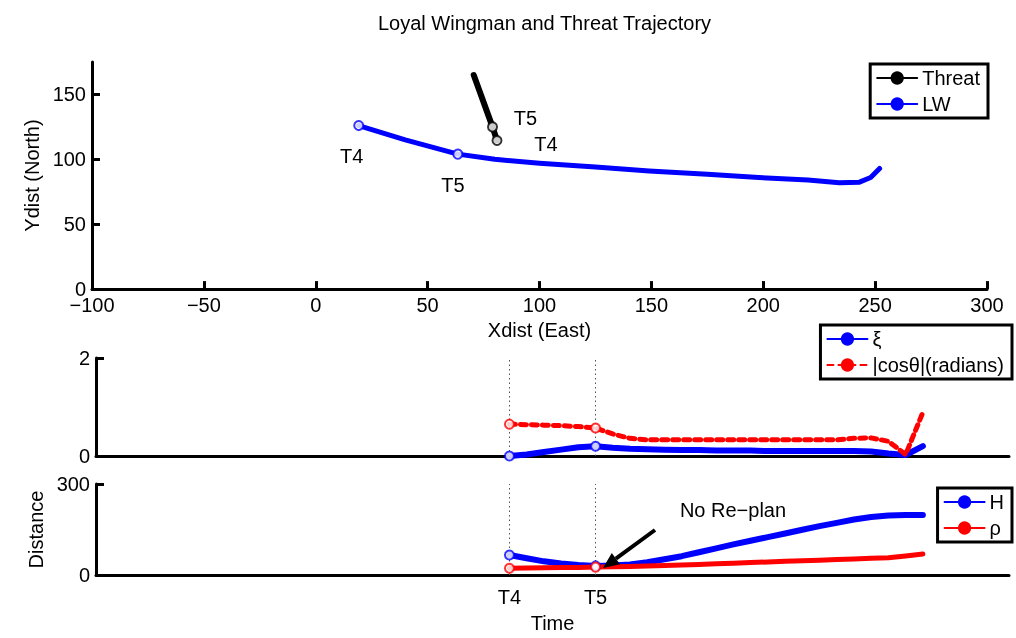 The height and width of the screenshot is (638, 1016). What do you see at coordinates (987, 305) in the screenshot?
I see `x-tick-label: 300` at bounding box center [987, 305].